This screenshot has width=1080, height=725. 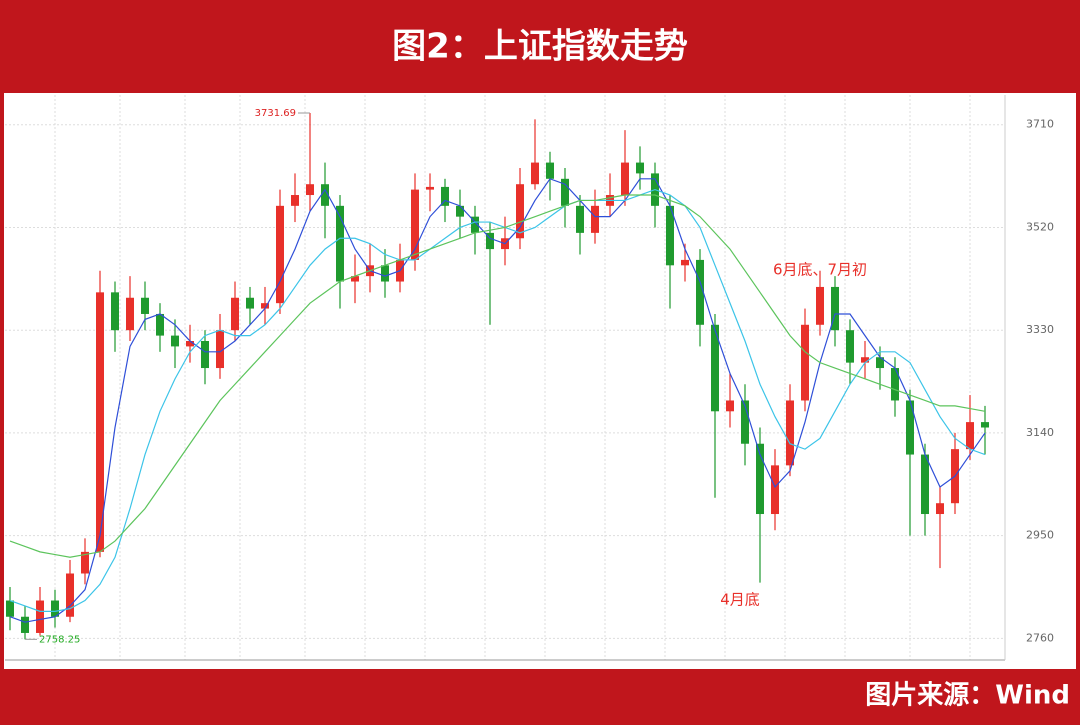 I want to click on min-label: 2758.25, so click(x=59, y=639).